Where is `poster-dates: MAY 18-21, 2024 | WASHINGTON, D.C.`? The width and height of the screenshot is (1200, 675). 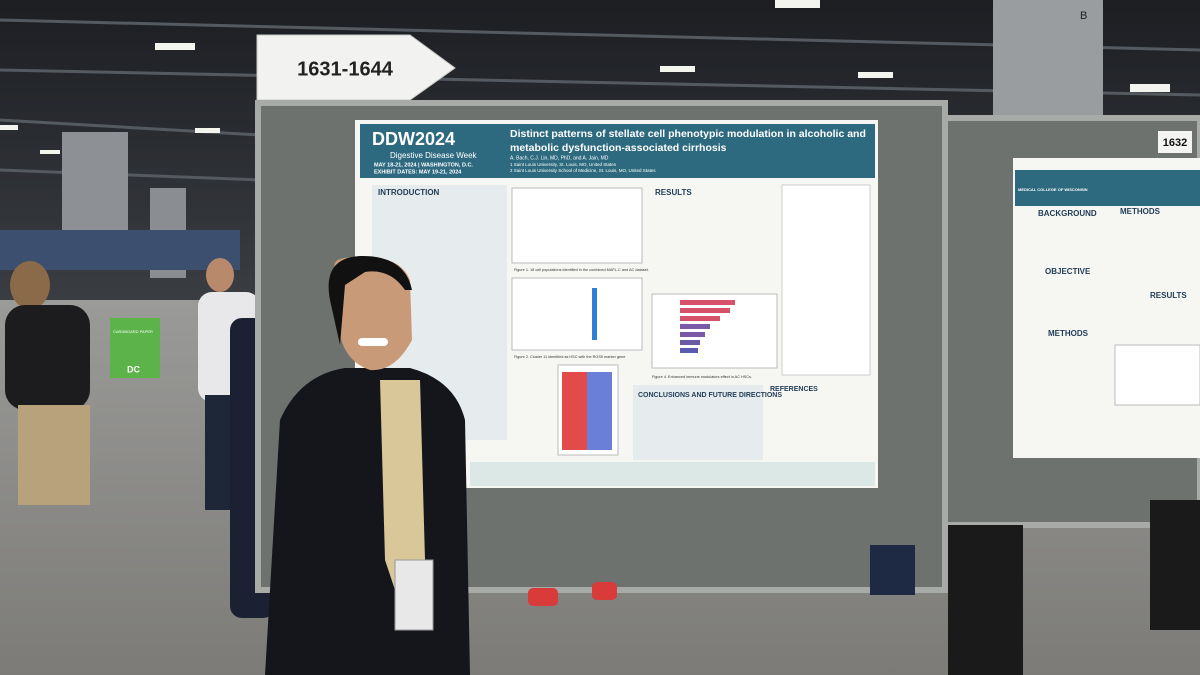
poster-dates: MAY 18-21, 2024 | WASHINGTON, D.C. is located at coordinates (423, 165).